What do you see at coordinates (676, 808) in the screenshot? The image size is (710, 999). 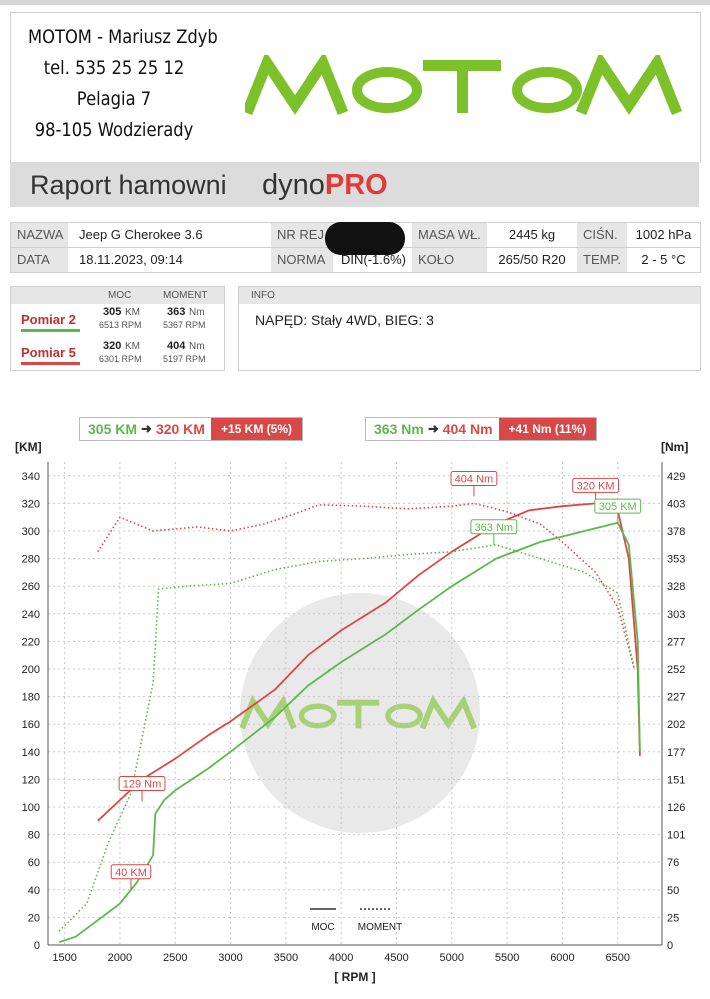 I see `y-tick-right: 126` at bounding box center [676, 808].